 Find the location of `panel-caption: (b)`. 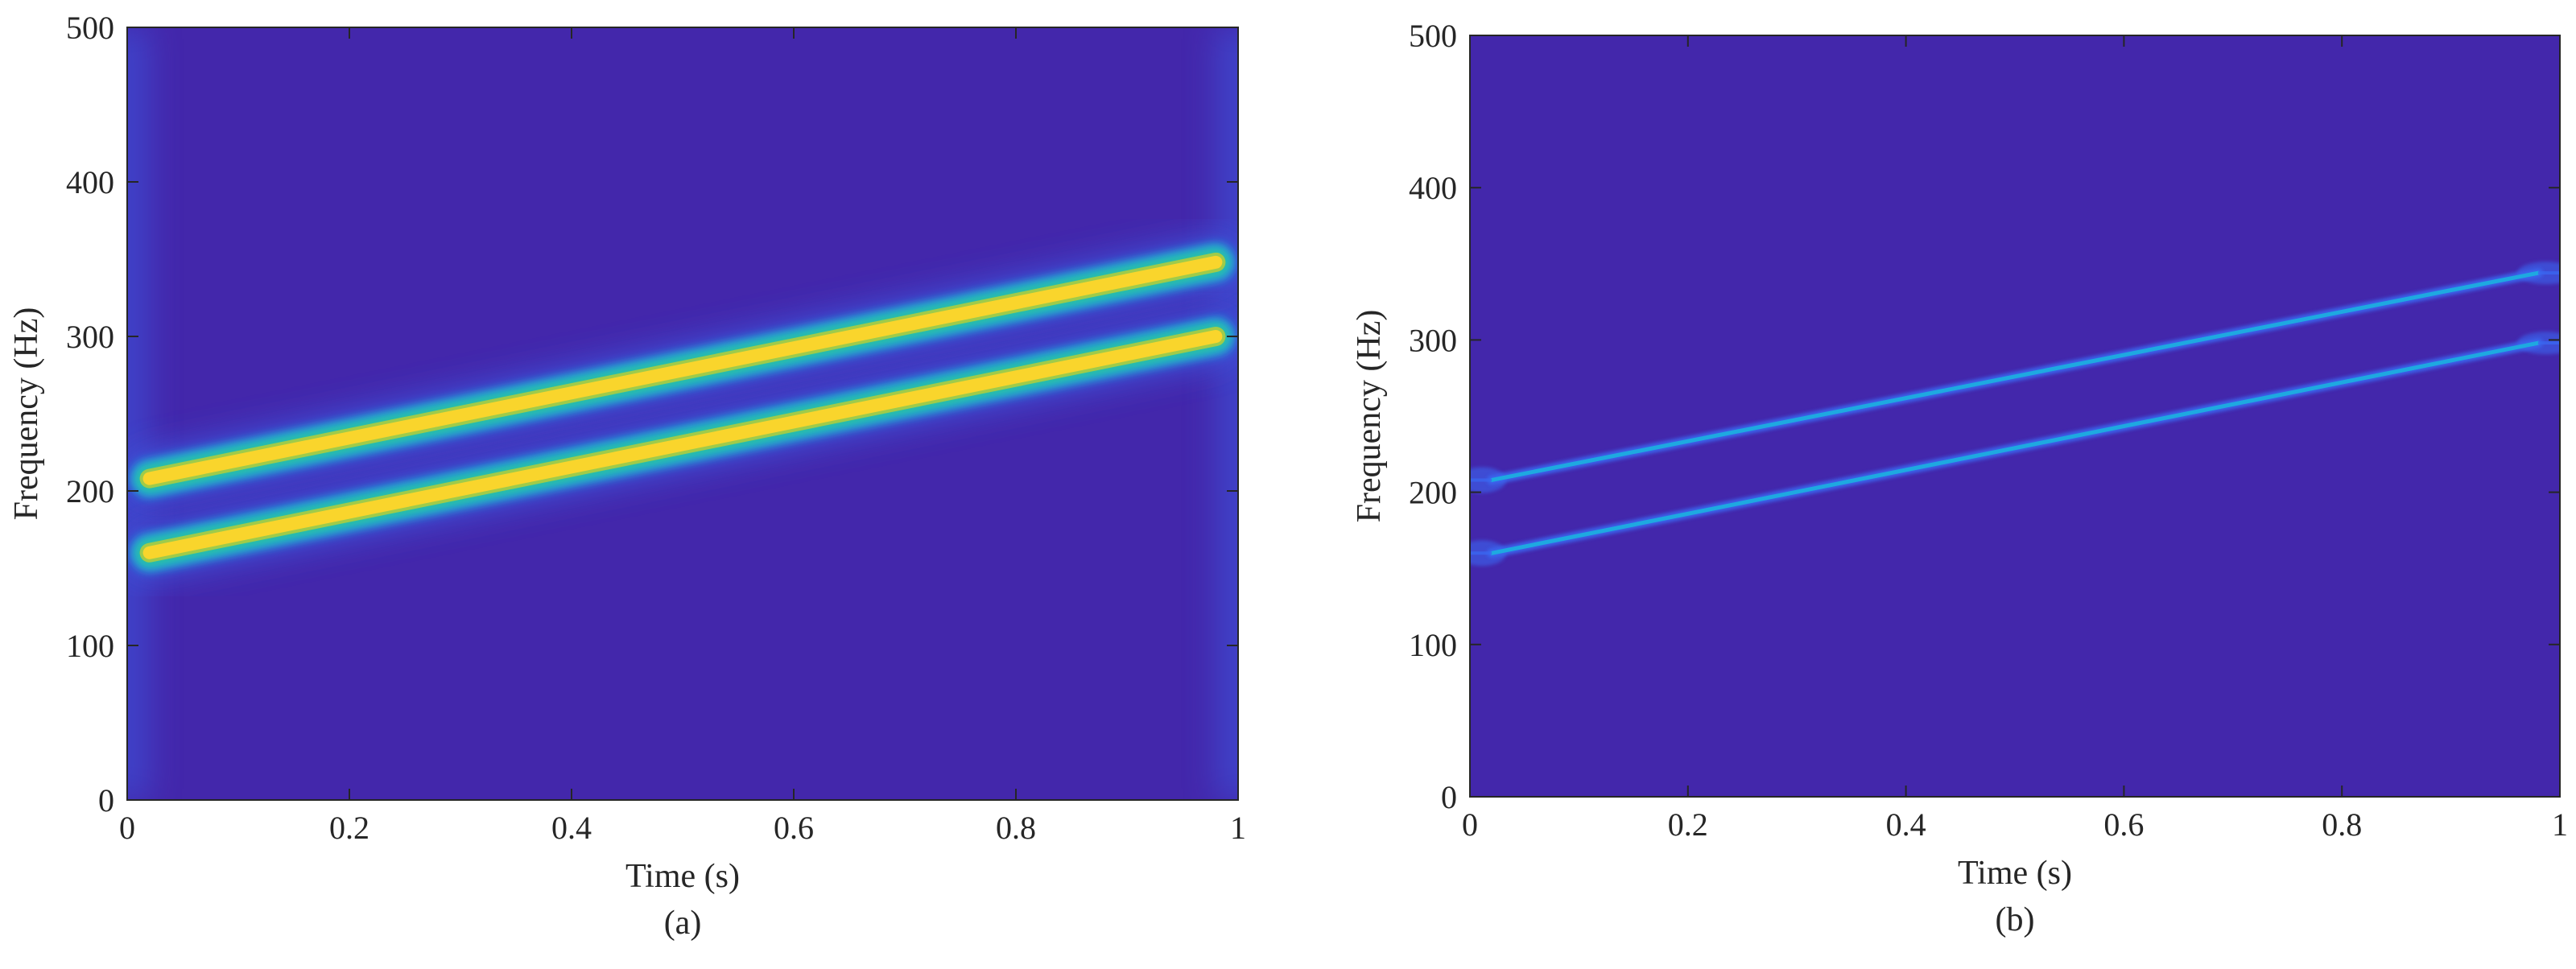

panel-caption: (b) is located at coordinates (2015, 920).